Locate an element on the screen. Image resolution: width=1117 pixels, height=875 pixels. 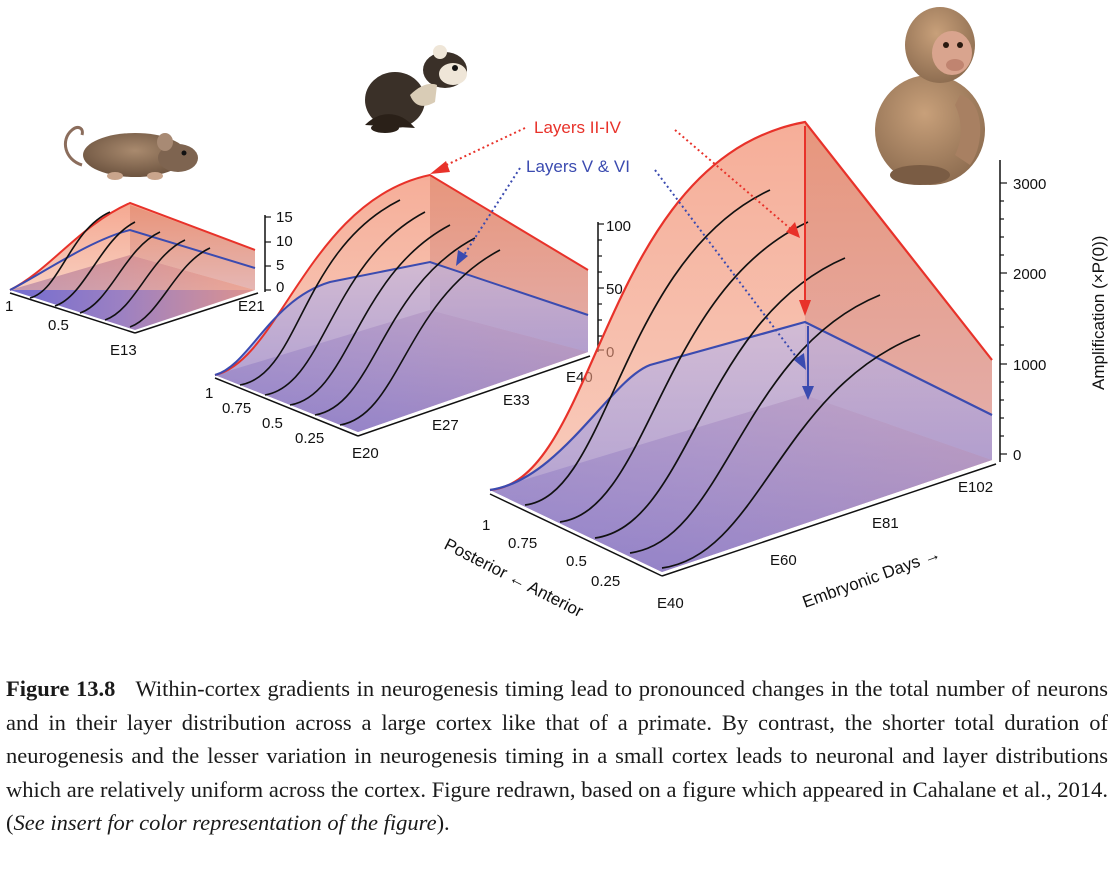
layers-ii-iv-arrowhead-macaque is located at coordinates (793, 230).